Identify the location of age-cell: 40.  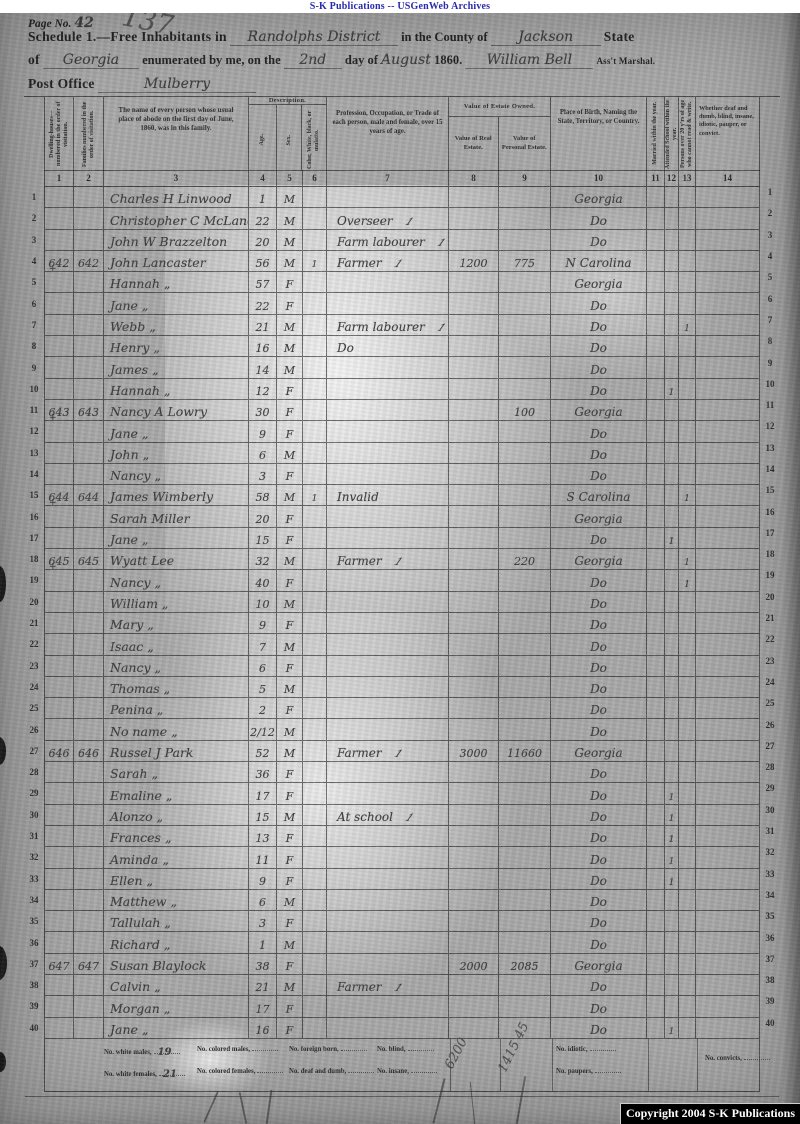
(263, 581).